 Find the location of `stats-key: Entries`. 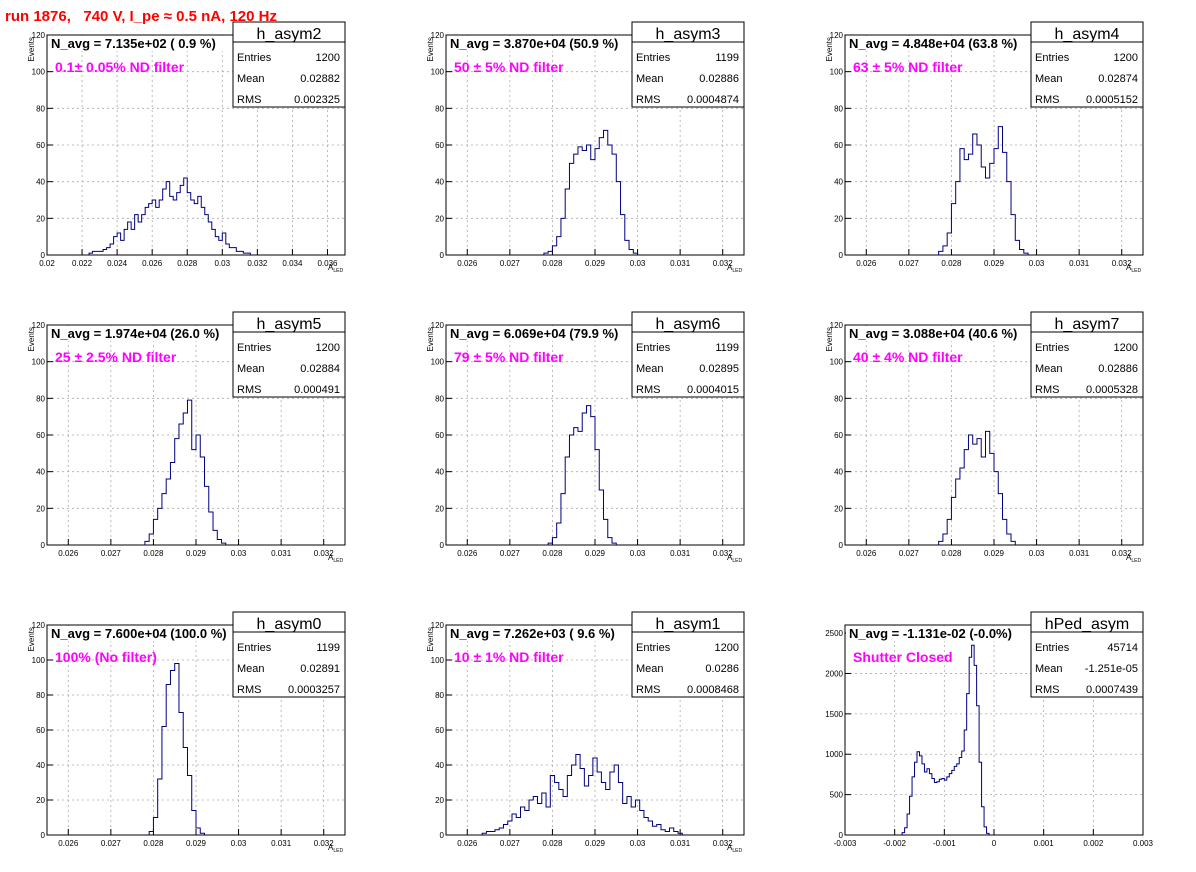

stats-key: Entries is located at coordinates (254, 348).